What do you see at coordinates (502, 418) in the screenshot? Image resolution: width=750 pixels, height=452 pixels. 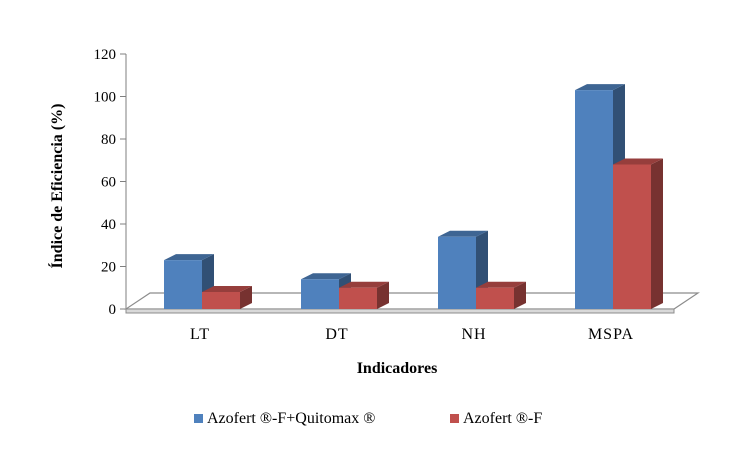 I see `legend-label-series-2: Azofert ®-F` at bounding box center [502, 418].